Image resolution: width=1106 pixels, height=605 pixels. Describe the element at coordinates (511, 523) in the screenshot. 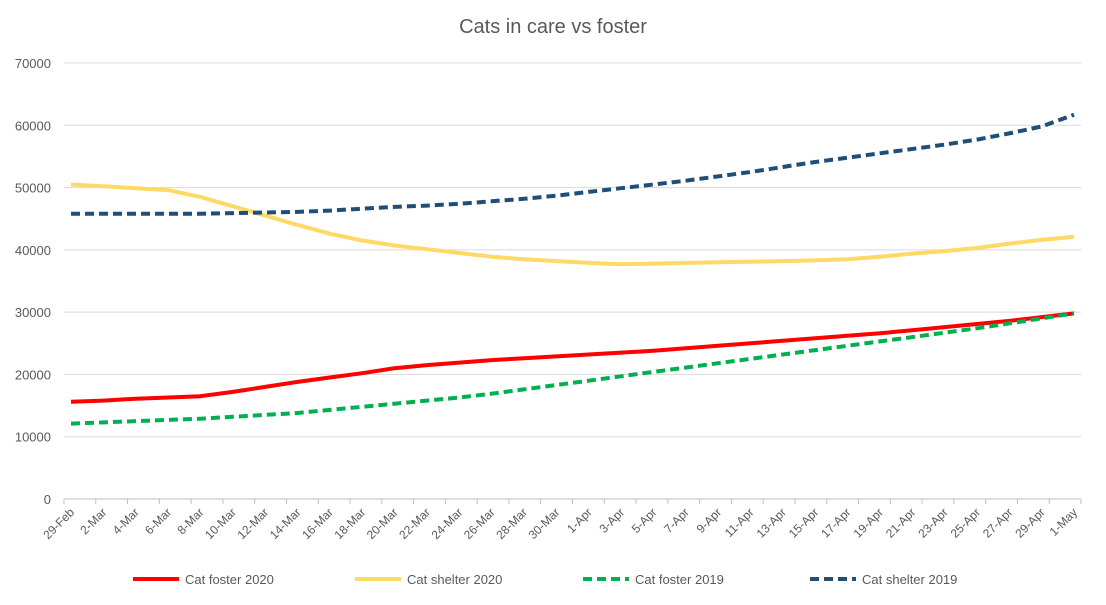

I see `x-tick-label: 28-Mar` at that location.